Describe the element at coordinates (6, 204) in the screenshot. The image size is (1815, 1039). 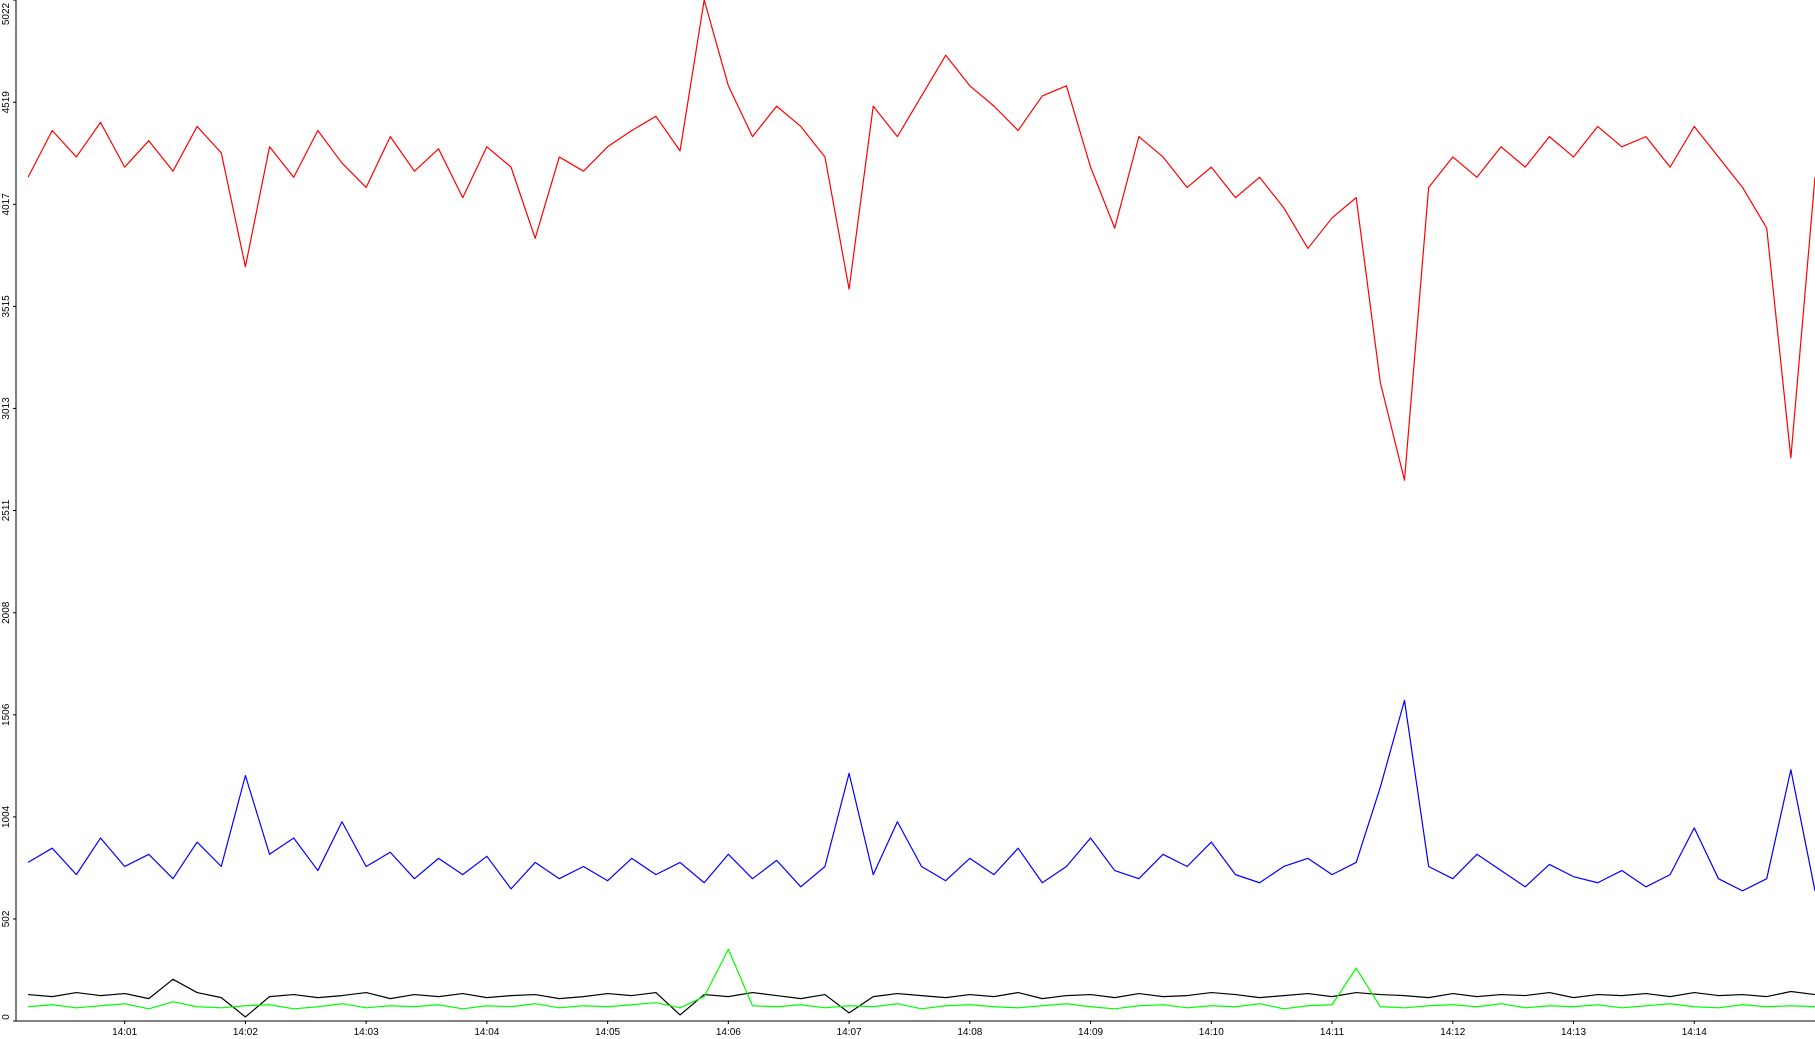
I see `y-tick-label: 4017` at that location.